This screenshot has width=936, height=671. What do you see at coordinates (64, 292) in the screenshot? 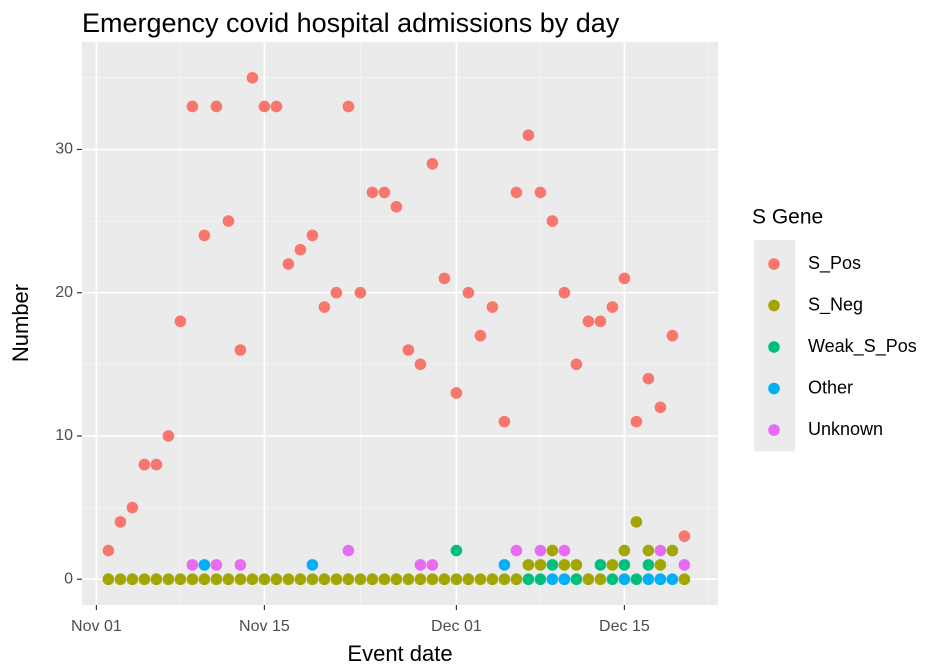
I see `y-tick-label: 20` at bounding box center [64, 292].